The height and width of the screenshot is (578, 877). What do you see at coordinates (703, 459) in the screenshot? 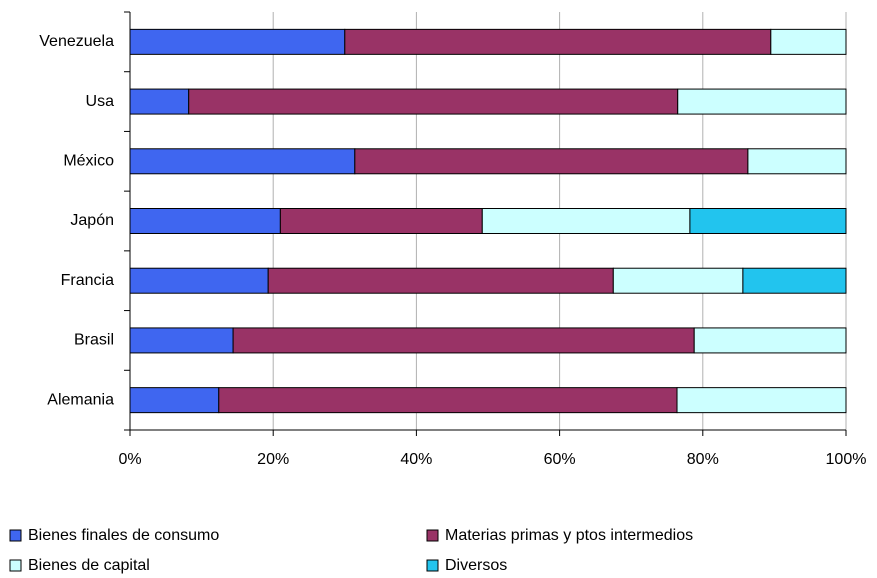
I see `x-tick-label: 80%` at bounding box center [703, 459].